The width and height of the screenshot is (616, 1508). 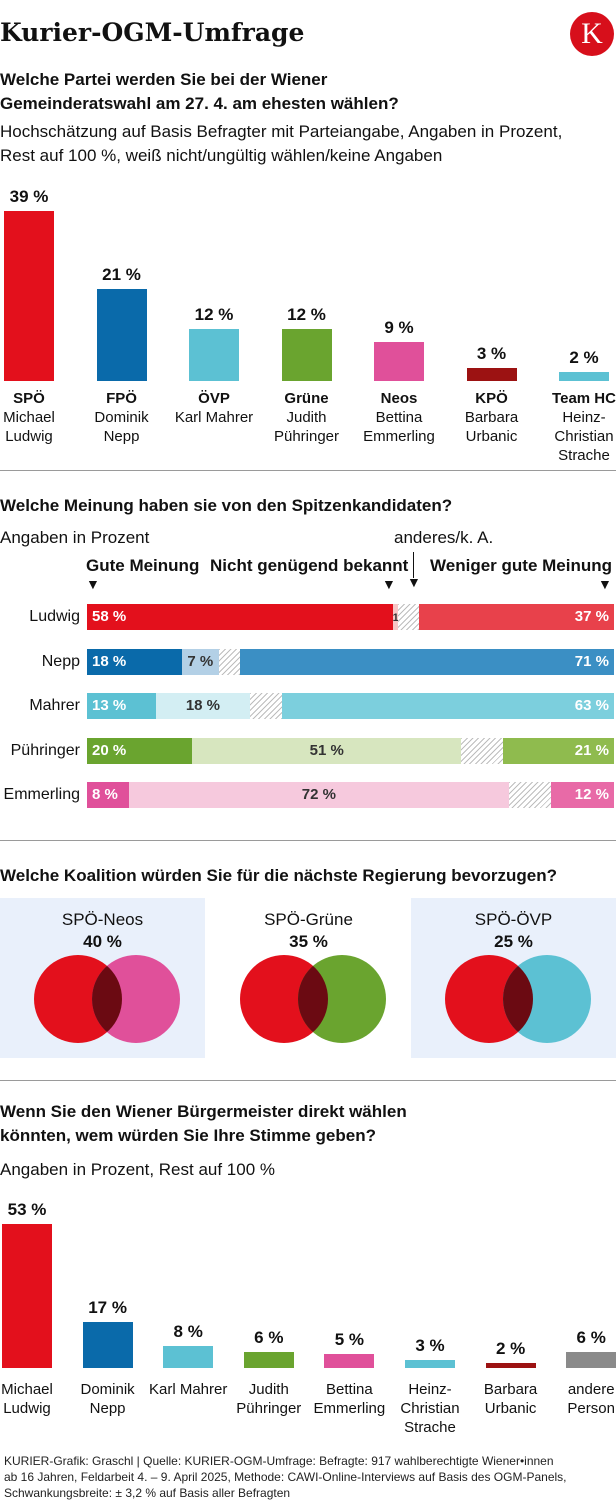 I want to click on mayor-bar-value-1: 17 %, so click(x=107, y=1307).